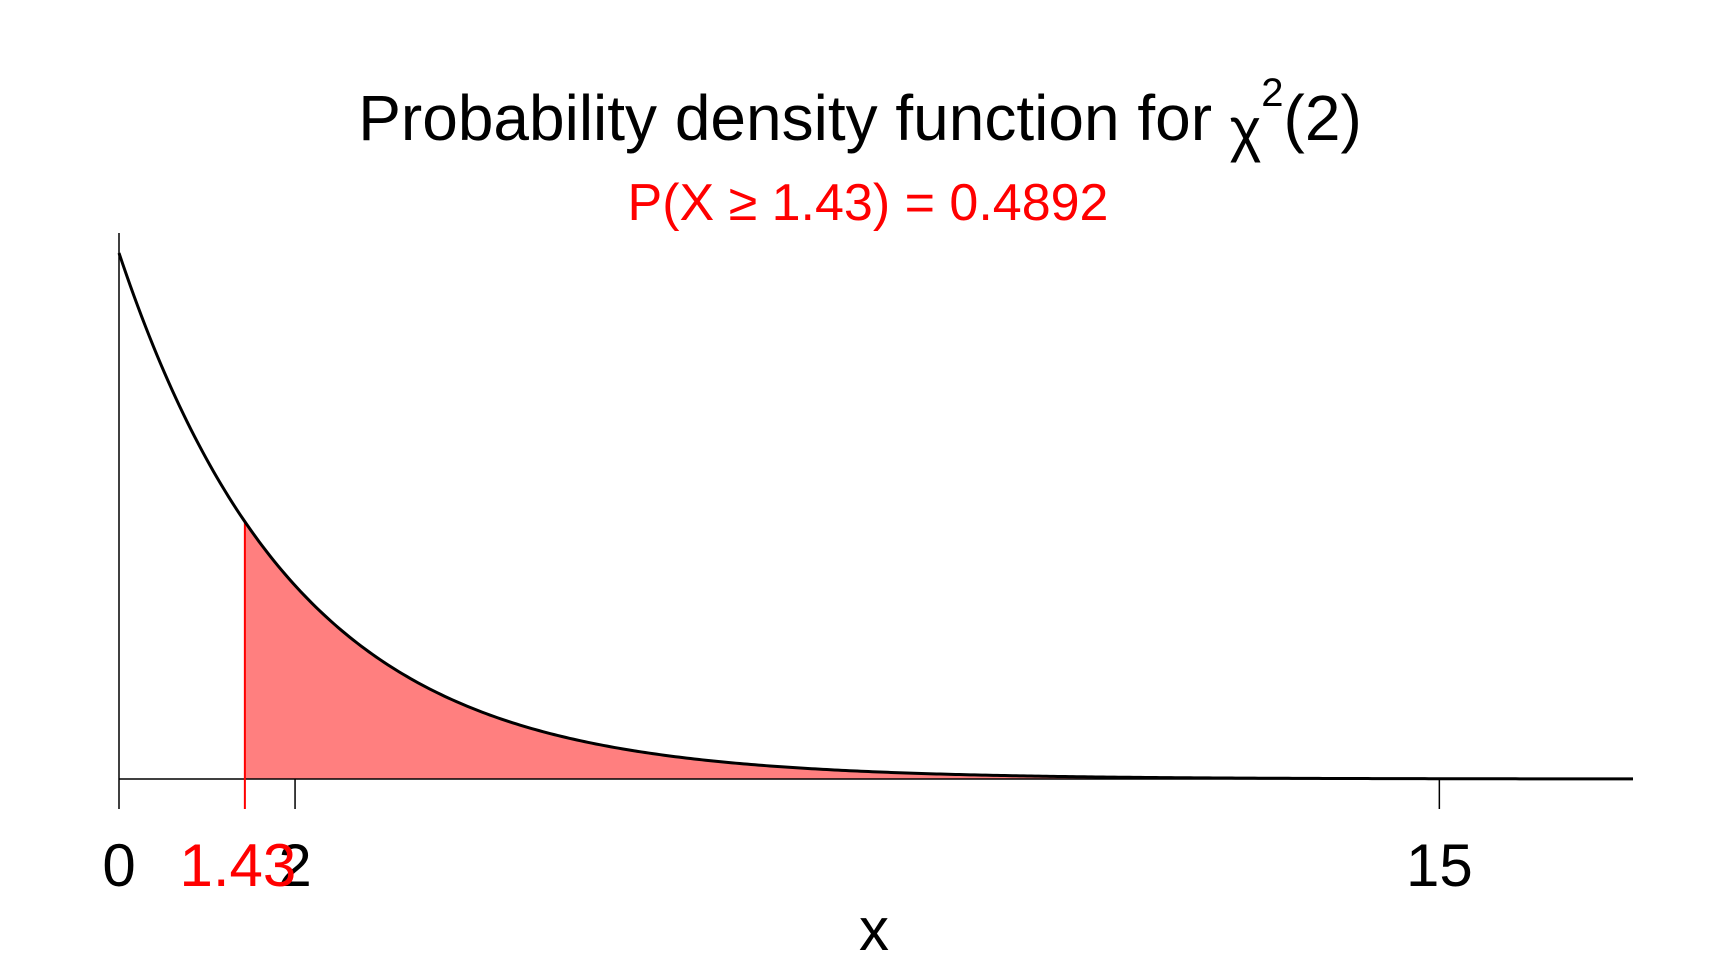 This screenshot has width=1728, height=964. Describe the element at coordinates (868, 203) in the screenshot. I see `chart-subtitle: P(X ≥ 1.43) = 0.4892` at that location.